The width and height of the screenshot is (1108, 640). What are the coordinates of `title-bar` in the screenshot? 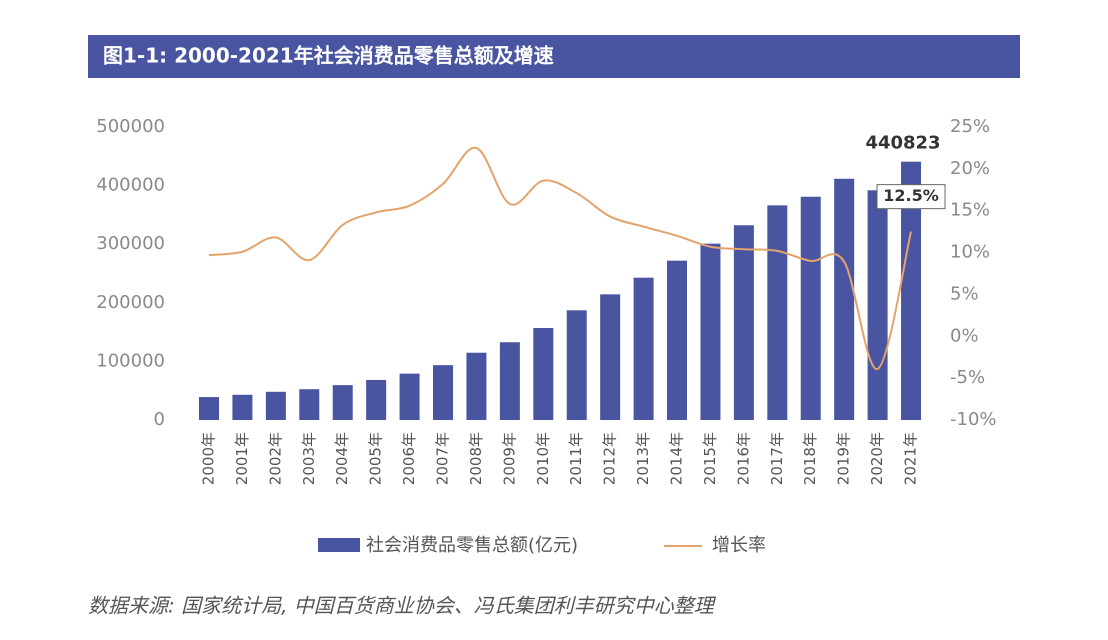 It's located at (554, 56).